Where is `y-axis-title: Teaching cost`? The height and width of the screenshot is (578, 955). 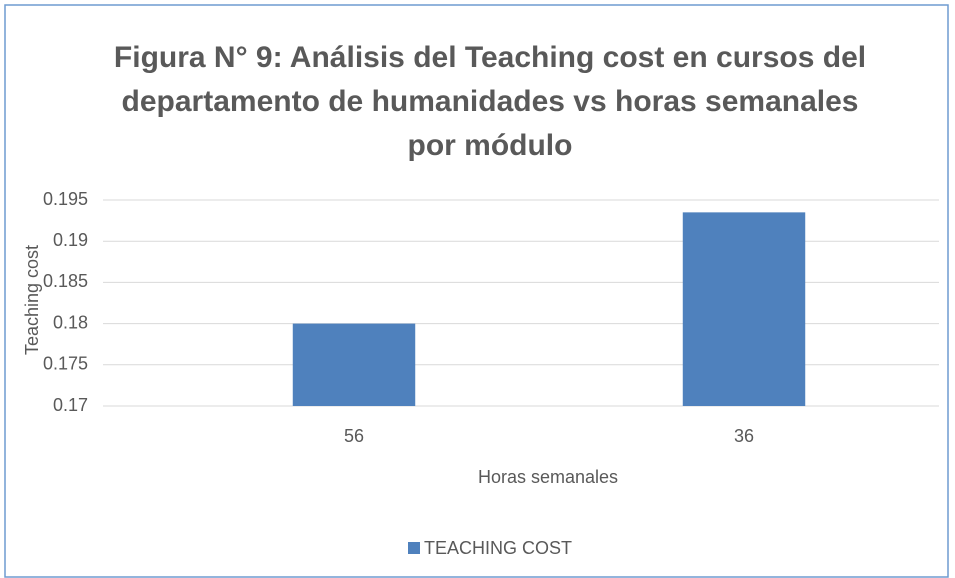 y-axis-title: Teaching cost is located at coordinates (32, 300).